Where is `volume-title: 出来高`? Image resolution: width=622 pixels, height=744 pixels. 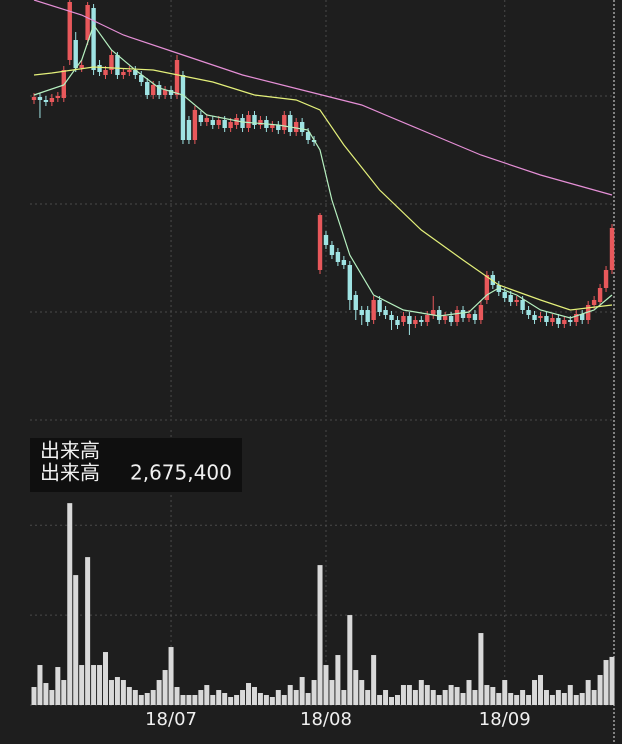
volume-title: 出来高 is located at coordinates (70, 451).